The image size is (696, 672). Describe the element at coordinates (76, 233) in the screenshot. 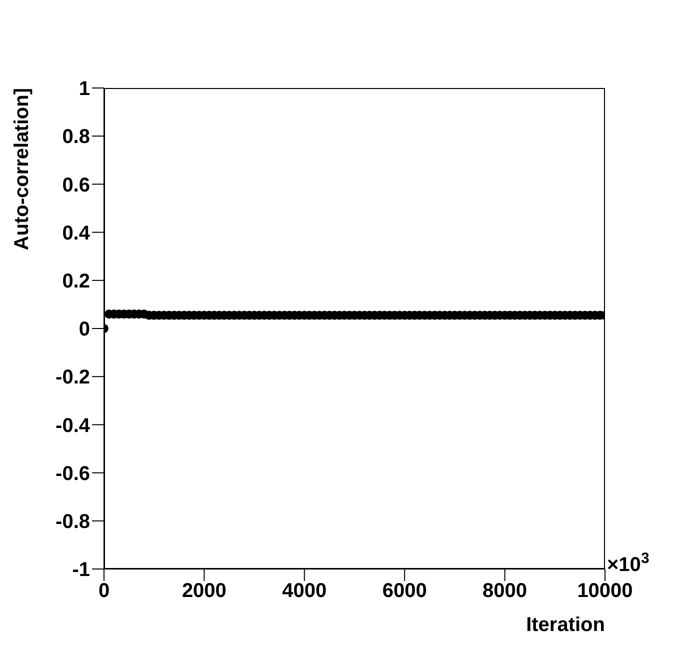

I see `y-tick-label: 0.4` at that location.